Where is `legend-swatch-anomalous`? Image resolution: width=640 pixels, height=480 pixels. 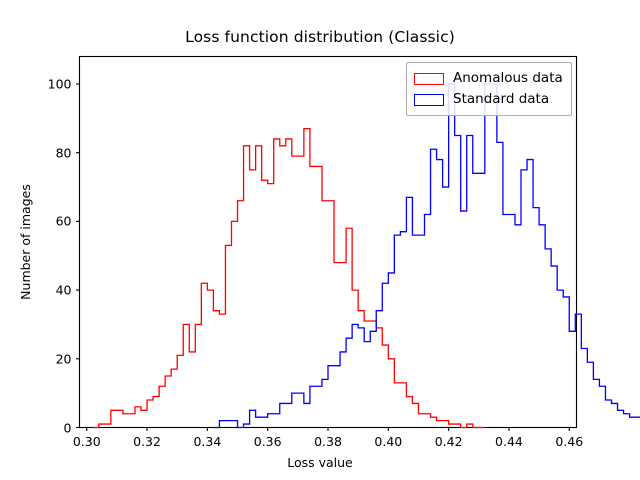
legend-swatch-anomalous is located at coordinates (429, 78).